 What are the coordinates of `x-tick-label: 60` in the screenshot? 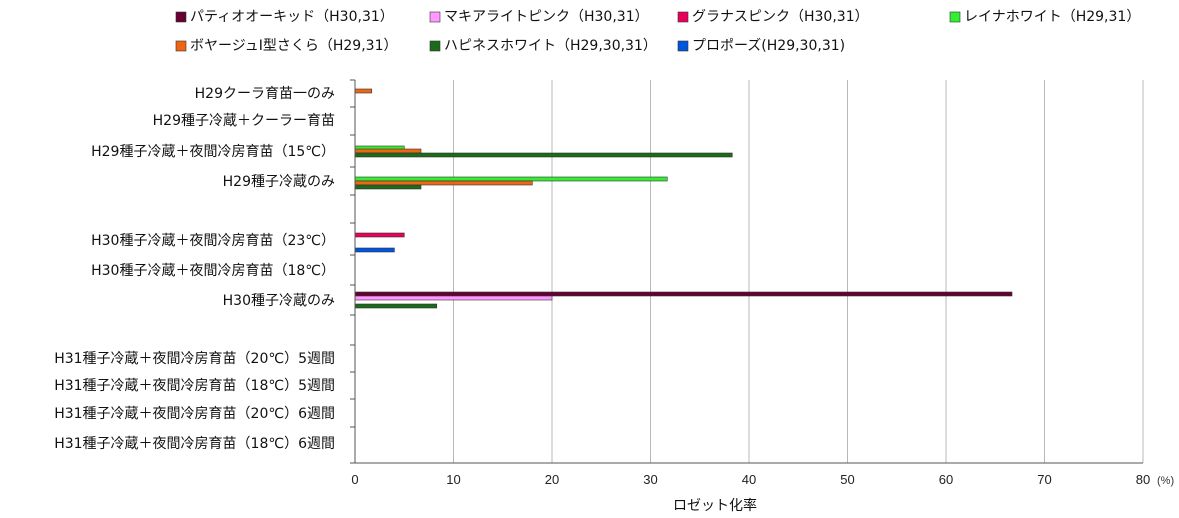 It's located at (946, 479).